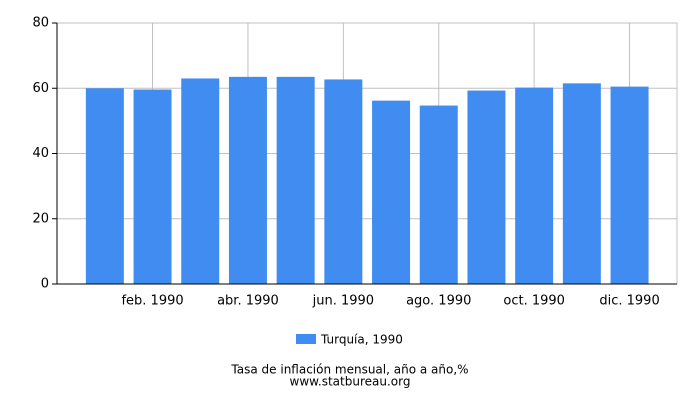 The image size is (700, 404). Describe the element at coordinates (349, 370) in the screenshot. I see `chart-title: Tasa de inflación mensual, año a año,%` at that location.